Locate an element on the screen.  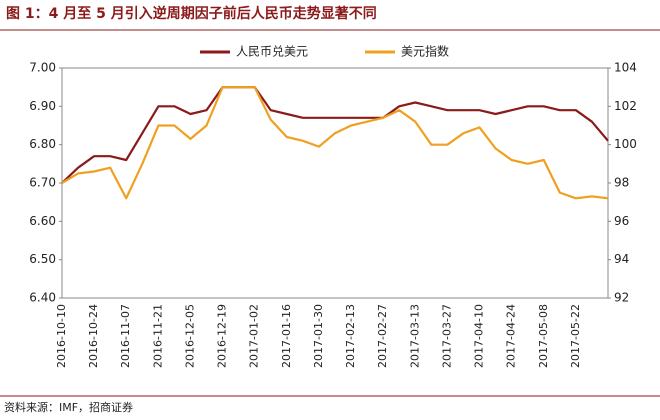
x-tick-label: 2016-10-10 is located at coordinates (61, 336).